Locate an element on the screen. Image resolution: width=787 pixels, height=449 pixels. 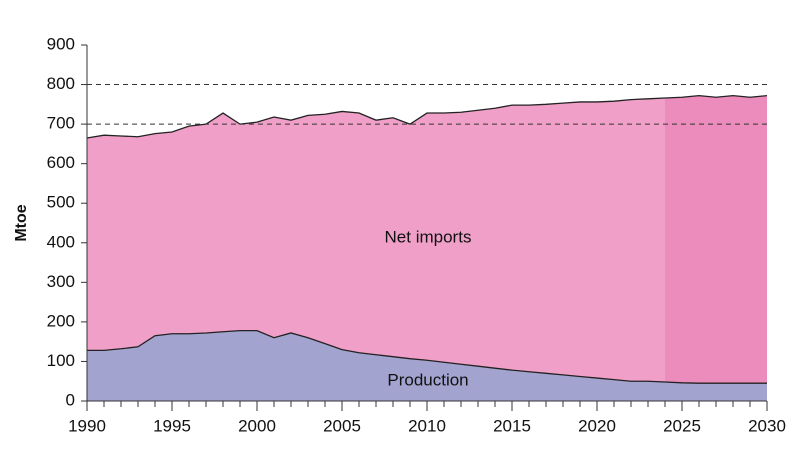
y-tick-label: 500 is located at coordinates (61, 202).